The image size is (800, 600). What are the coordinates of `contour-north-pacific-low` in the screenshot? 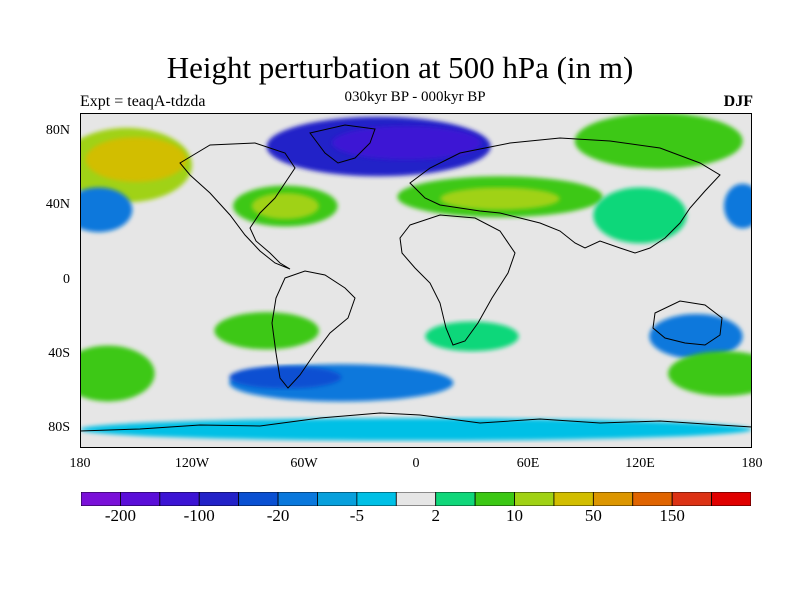 It's located at (106, 210).